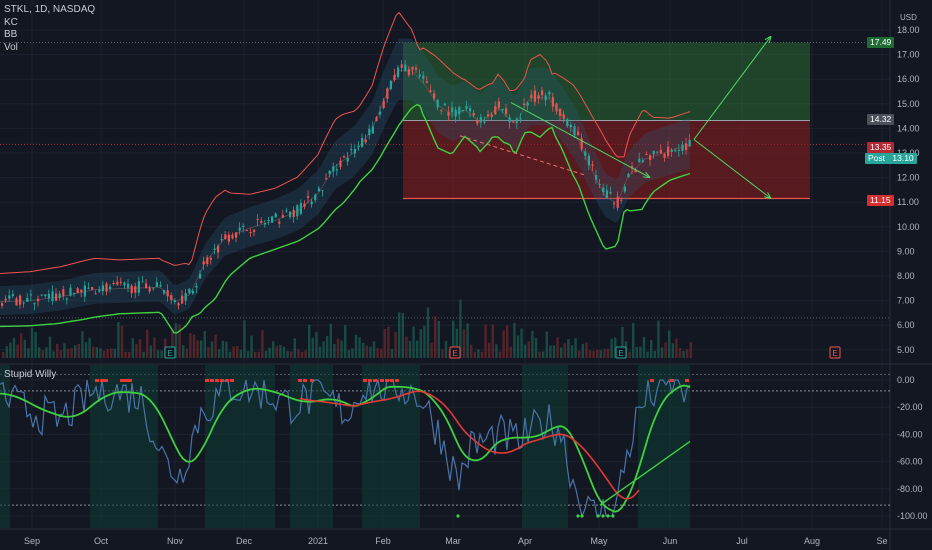 This screenshot has width=932, height=550. I want to click on currency-label: USD, so click(908, 17).